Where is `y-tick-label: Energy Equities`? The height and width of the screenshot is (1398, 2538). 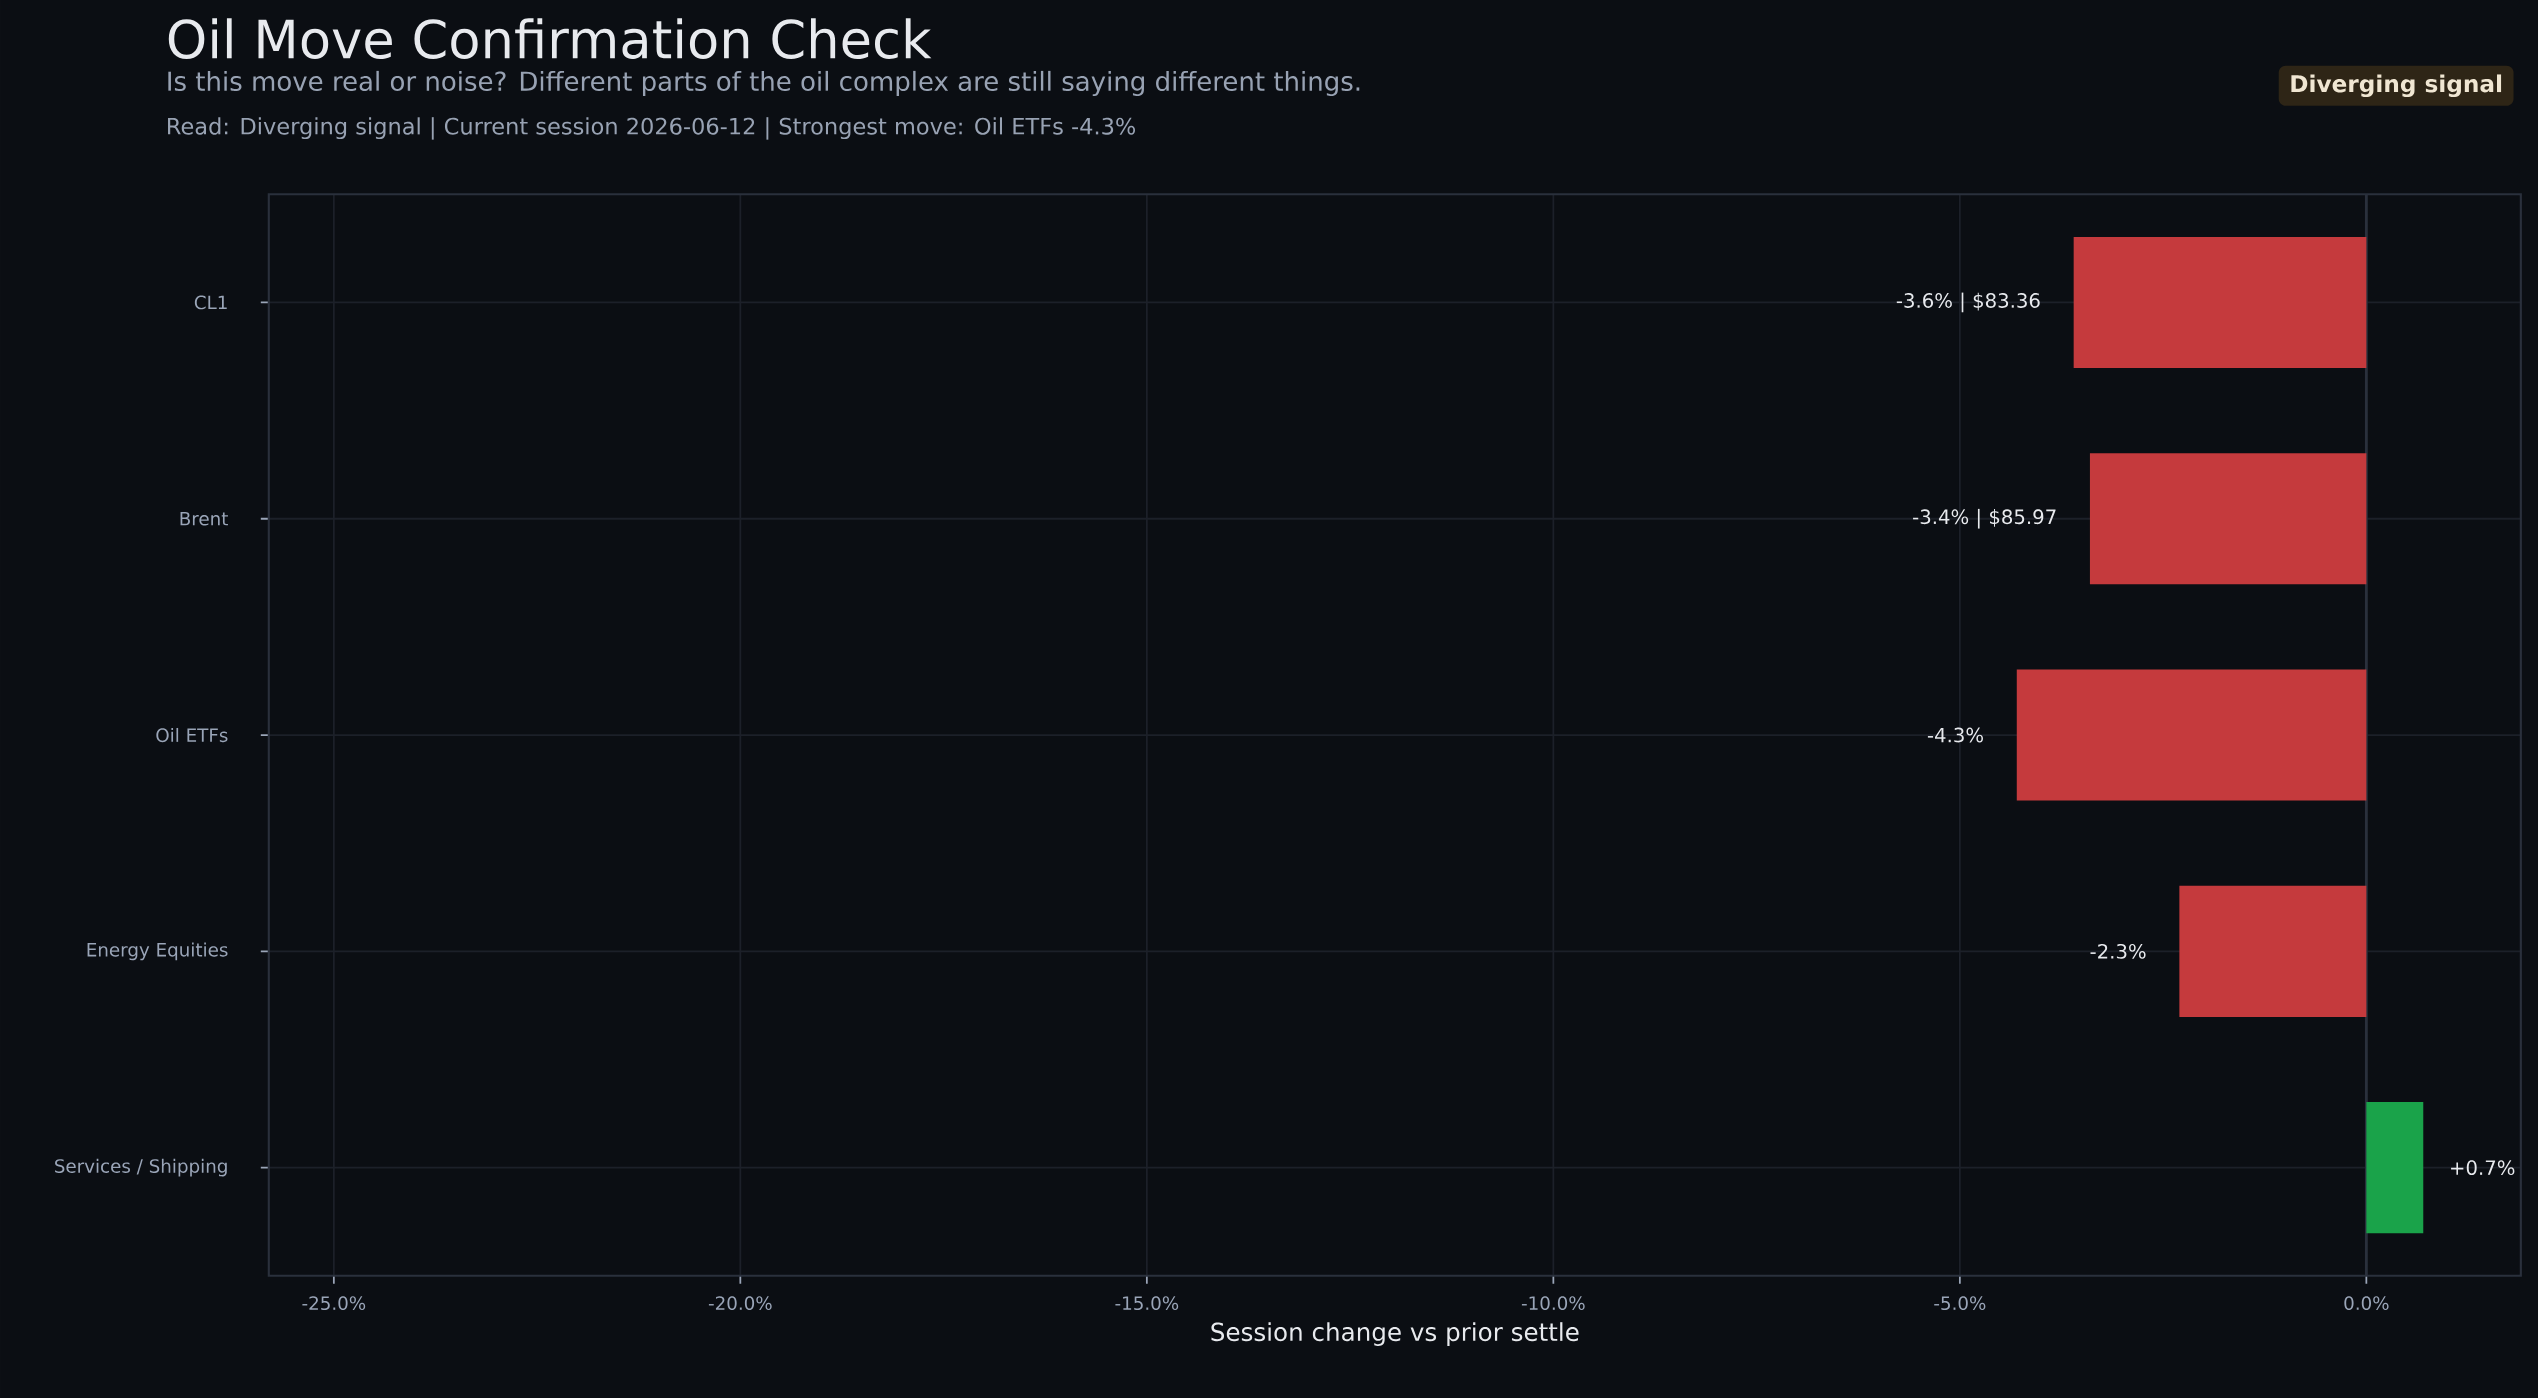 y-tick-label: Energy Equities is located at coordinates (157, 951).